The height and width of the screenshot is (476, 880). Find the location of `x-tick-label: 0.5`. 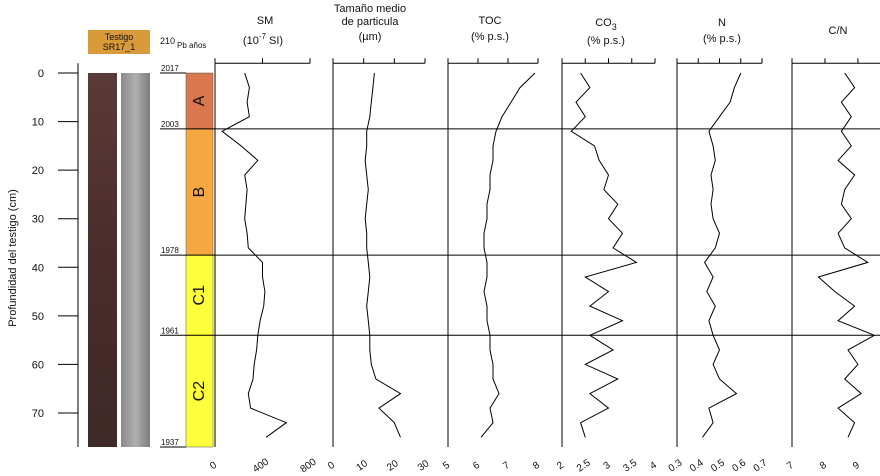

x-tick-label: 0.5 is located at coordinates (718, 465).